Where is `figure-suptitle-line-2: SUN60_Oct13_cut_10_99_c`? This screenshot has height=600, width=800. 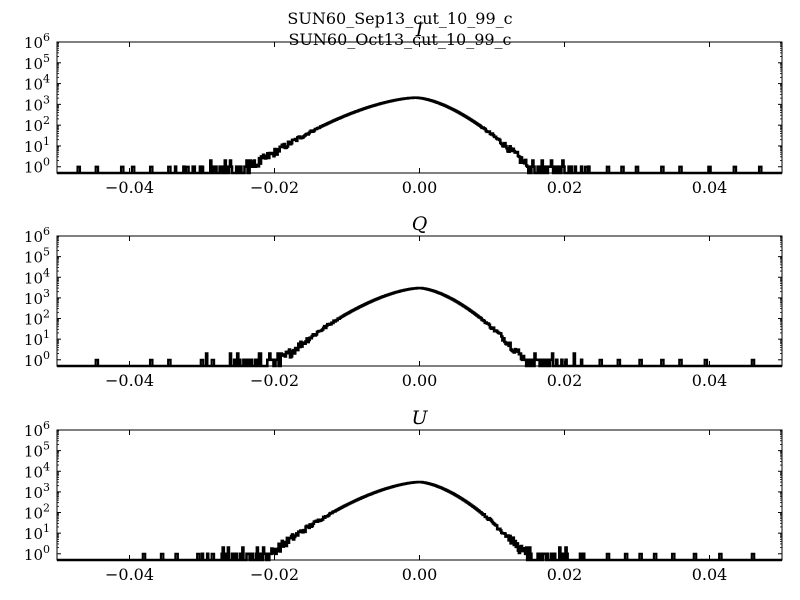 figure-suptitle-line-2: SUN60_Oct13_cut_10_99_c is located at coordinates (400, 39).